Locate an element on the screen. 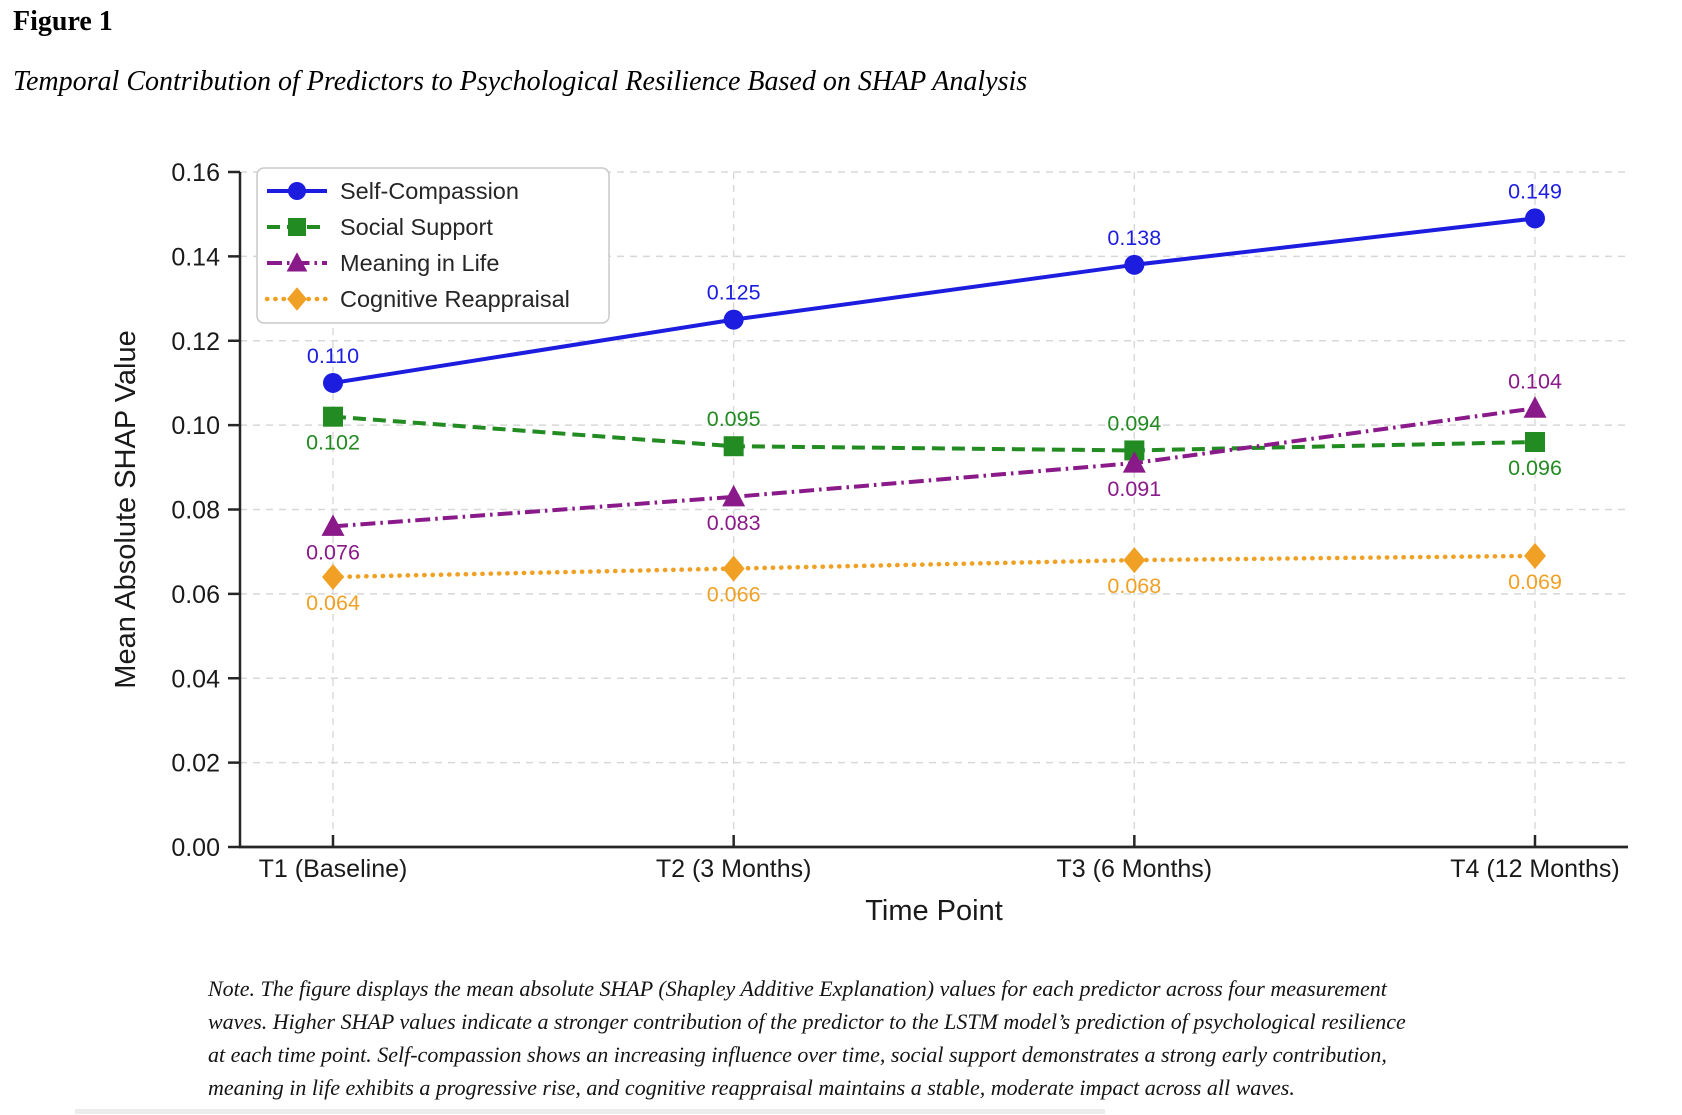  legend-label-meaning-in-life: Meaning in Life is located at coordinates (419, 263).